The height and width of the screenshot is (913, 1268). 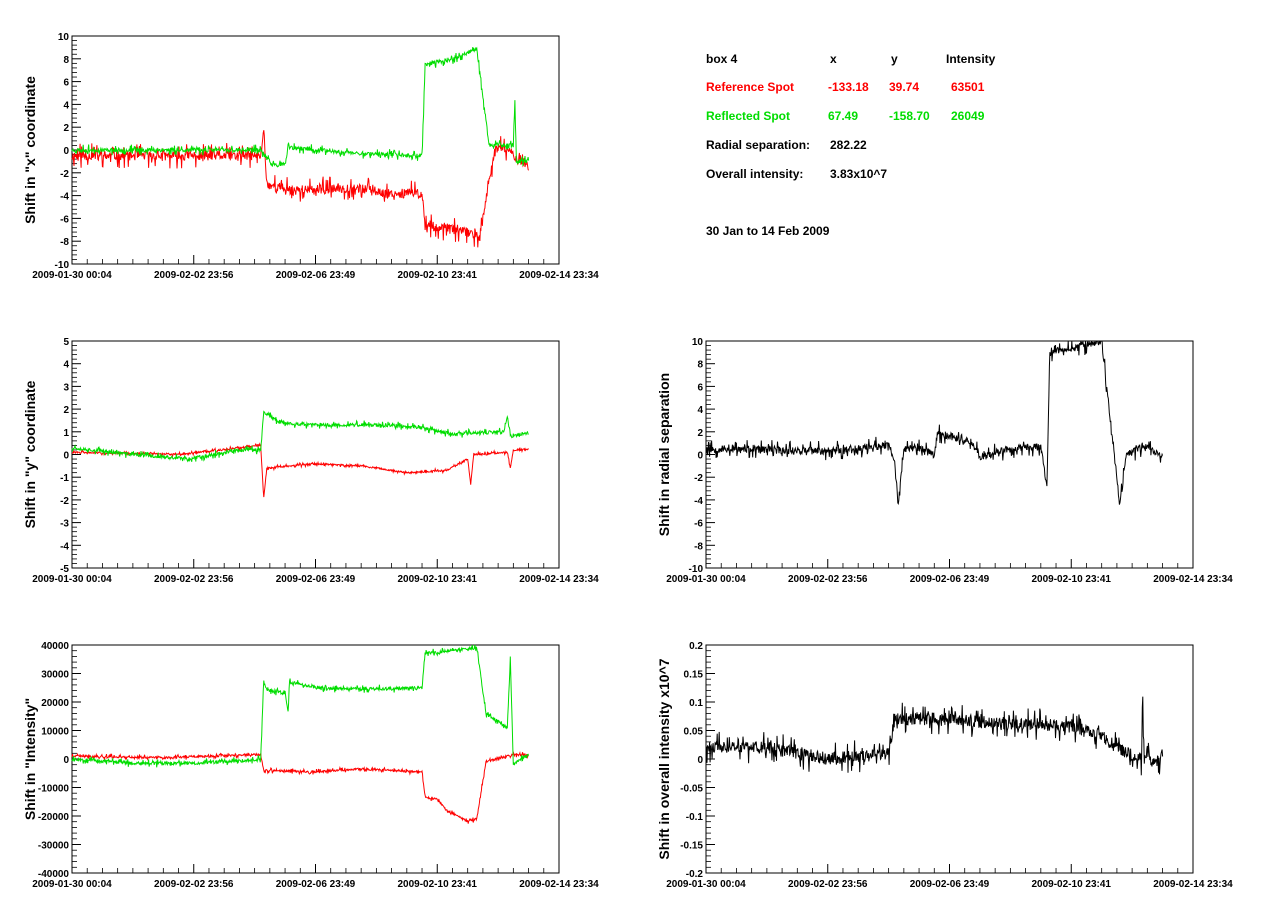 What do you see at coordinates (194, 579) in the screenshot?
I see `y-shift-xtick-label: 2009-02-02 23:56` at bounding box center [194, 579].